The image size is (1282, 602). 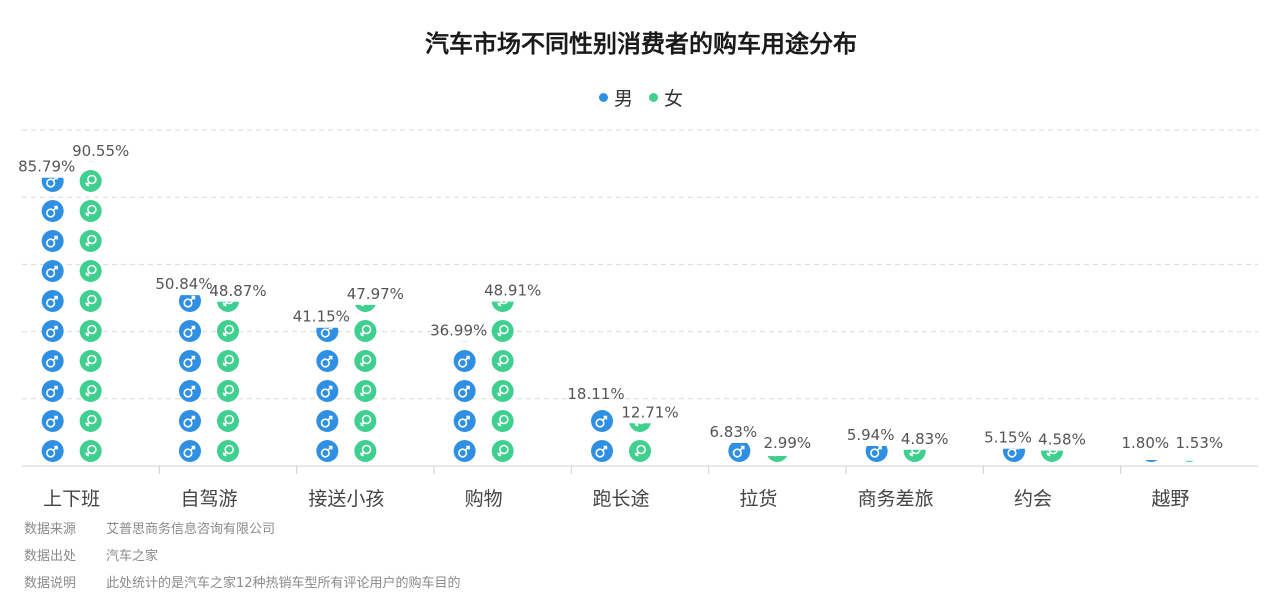 I want to click on legend-label-female: 女, so click(x=674, y=99).